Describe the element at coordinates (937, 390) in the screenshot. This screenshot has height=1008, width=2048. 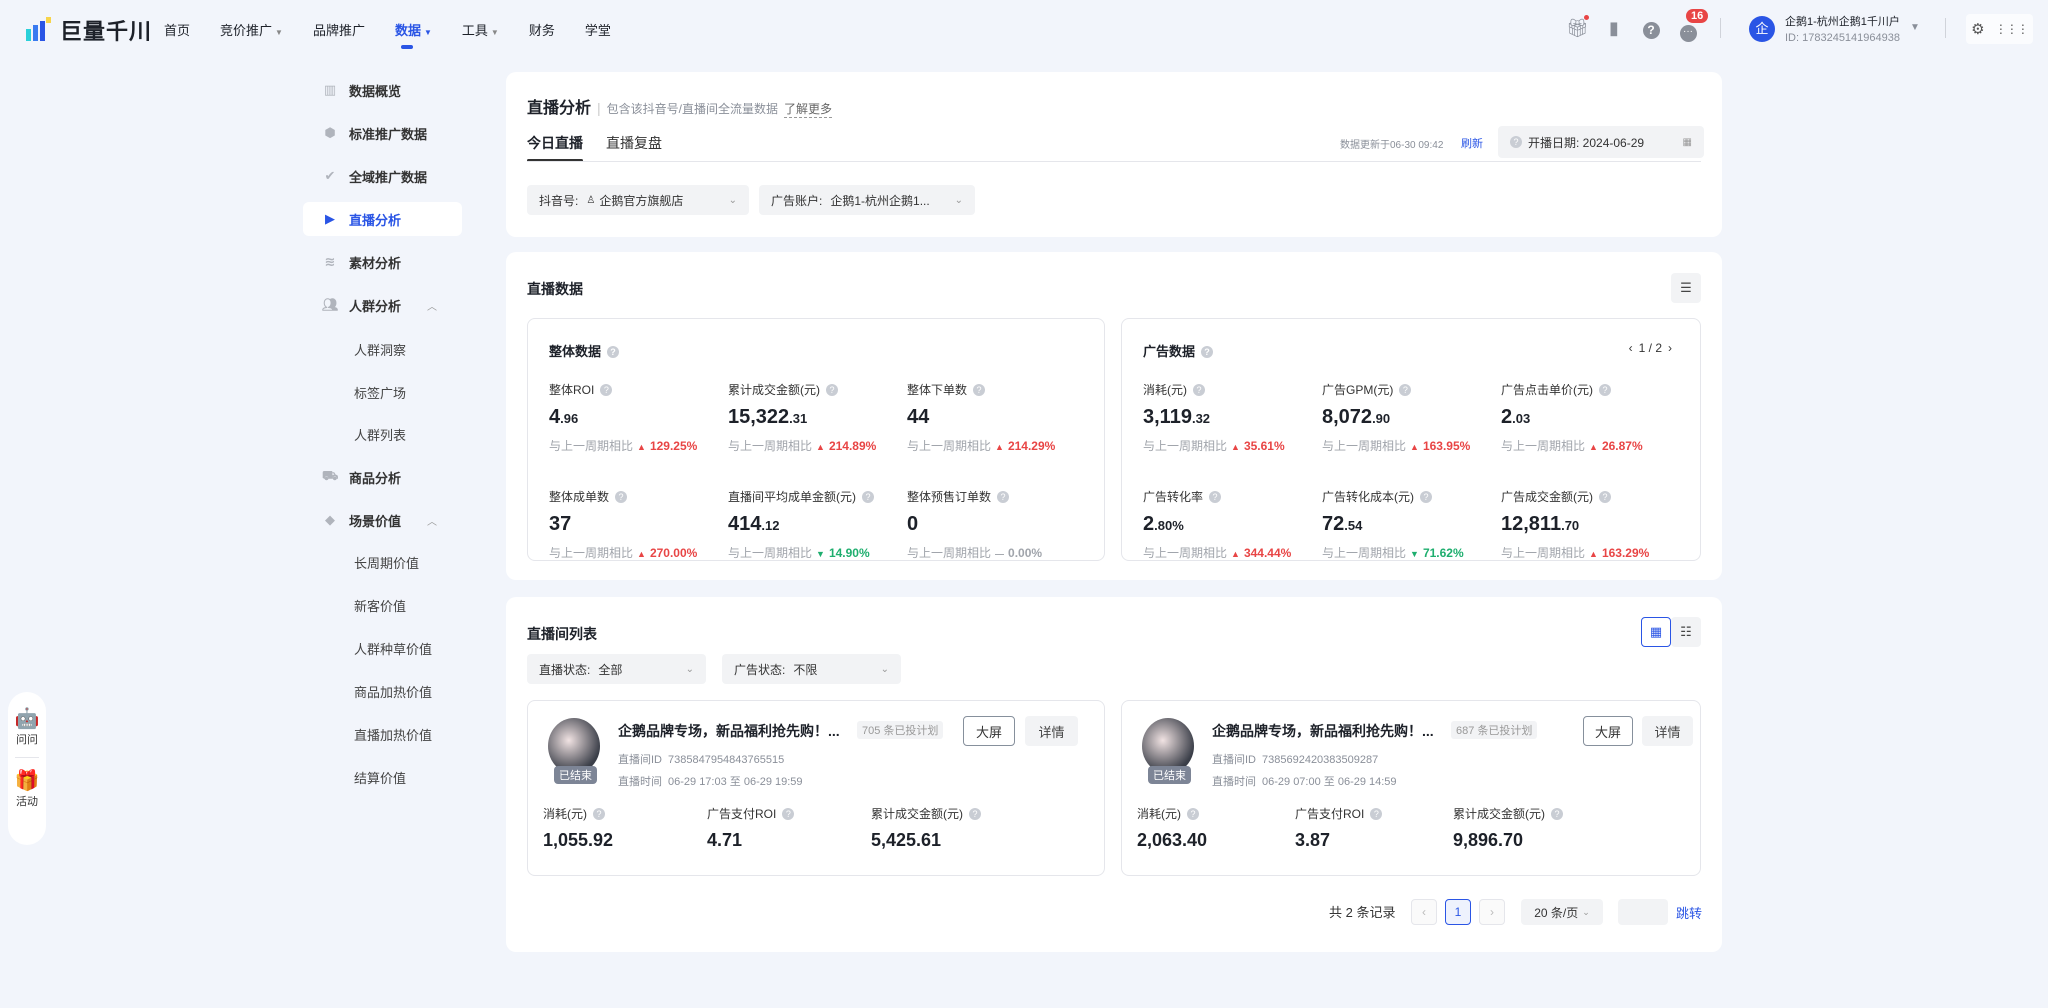
I see `metric-label-text: 整体下单数` at that location.